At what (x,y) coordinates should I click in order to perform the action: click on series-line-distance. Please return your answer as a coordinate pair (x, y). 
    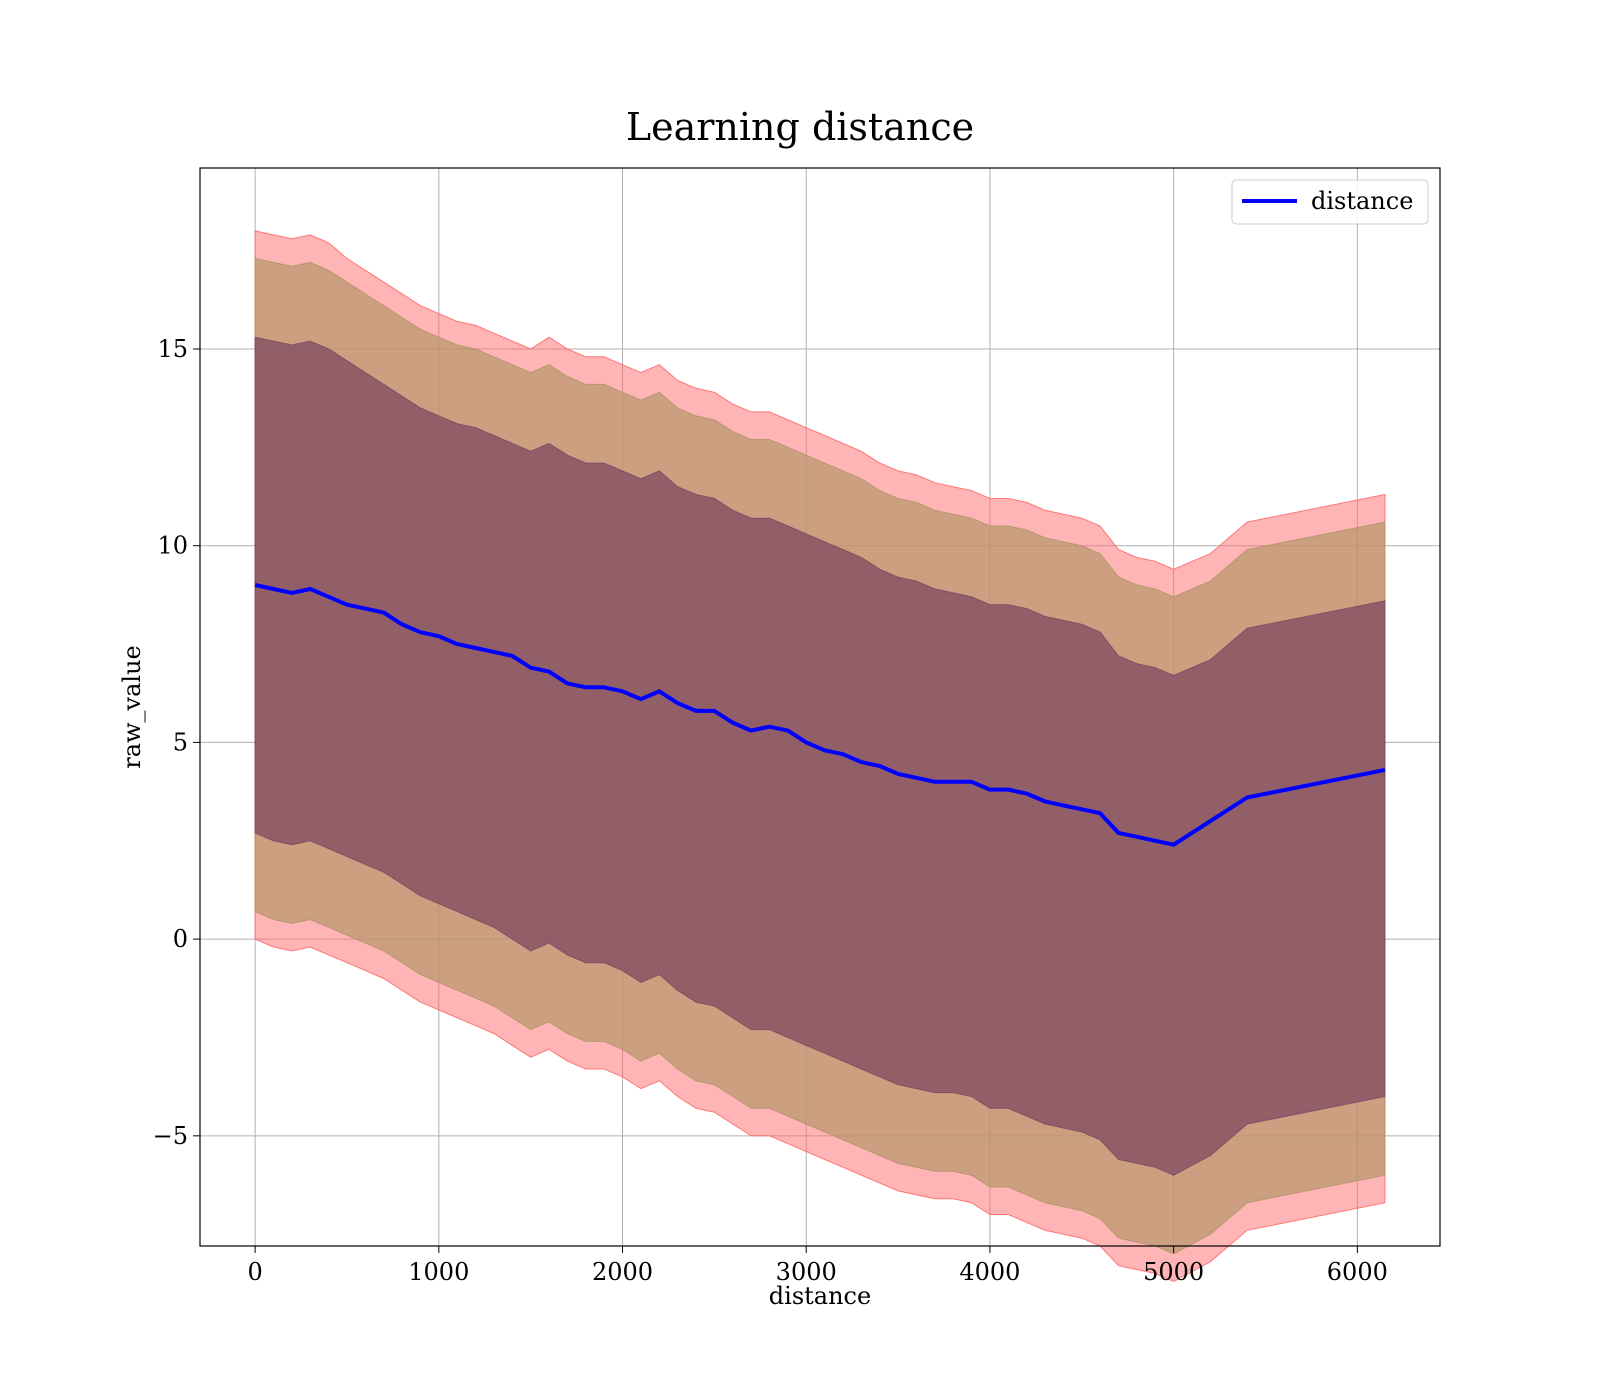
    Looking at the image, I should click on (820, 715).